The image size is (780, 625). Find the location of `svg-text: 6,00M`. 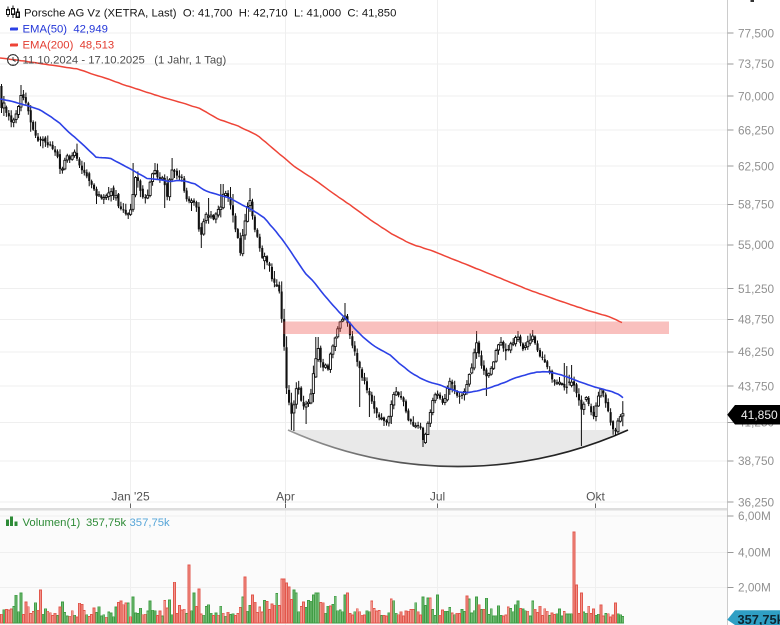

svg-text: 6,00M is located at coordinates (754, 516).